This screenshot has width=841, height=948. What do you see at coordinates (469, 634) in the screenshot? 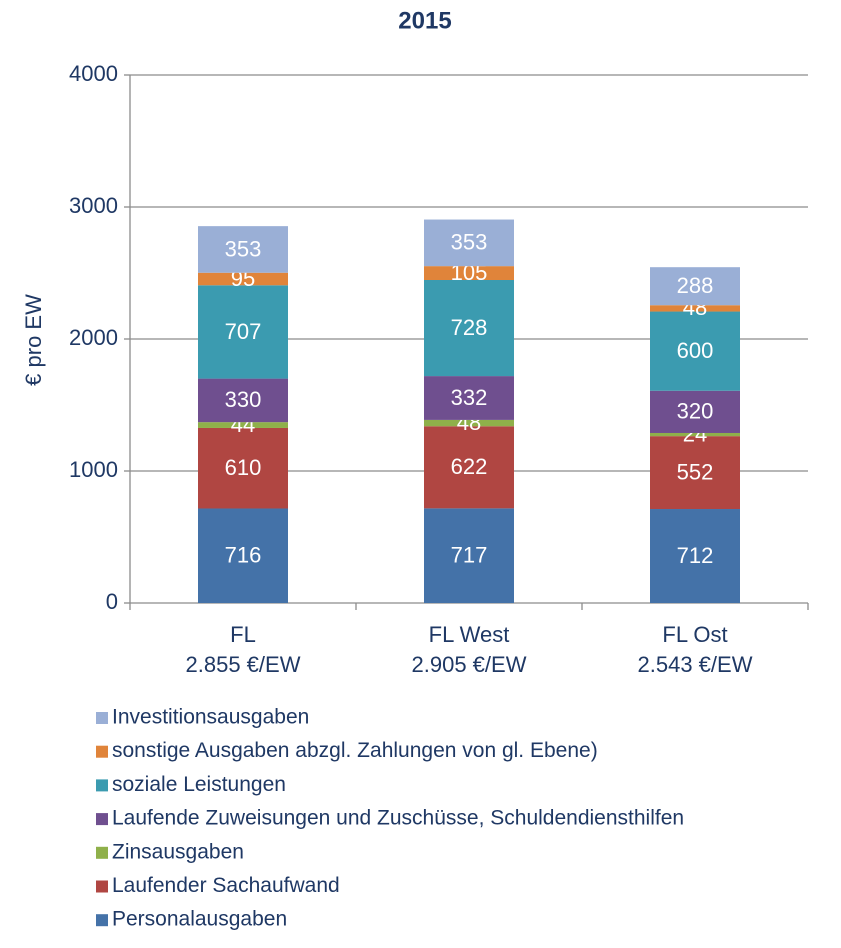
I see `x-tick-label: FL West` at bounding box center [469, 634].